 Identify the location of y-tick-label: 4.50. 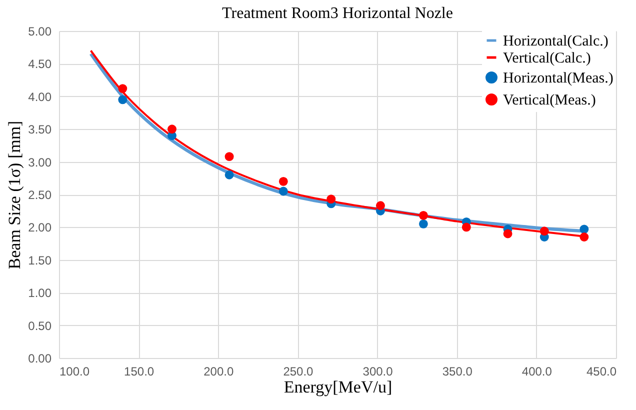
(40, 64).